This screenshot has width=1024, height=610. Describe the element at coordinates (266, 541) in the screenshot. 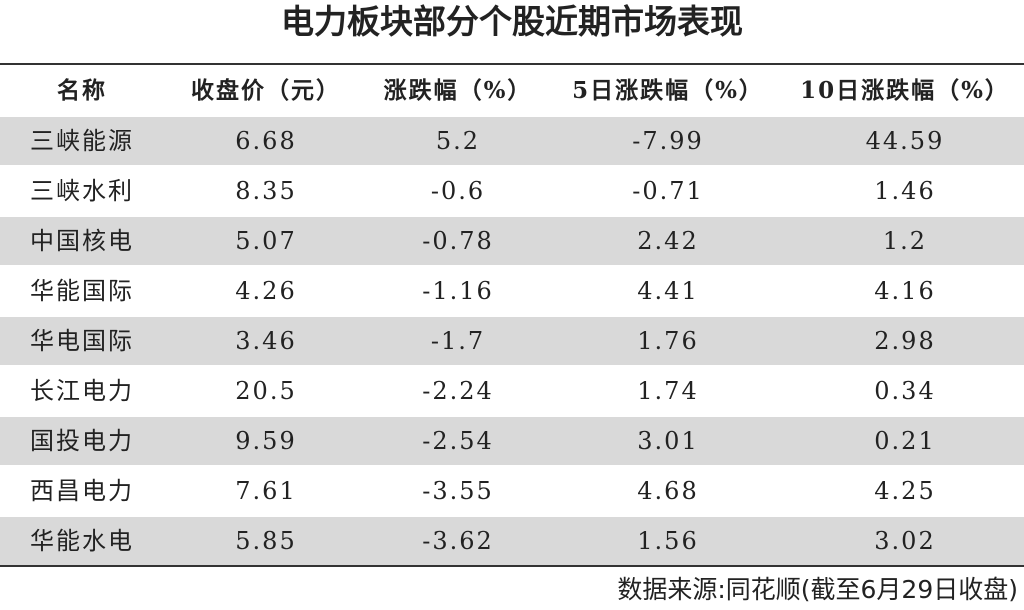

I see `value-cell: 5.85` at that location.